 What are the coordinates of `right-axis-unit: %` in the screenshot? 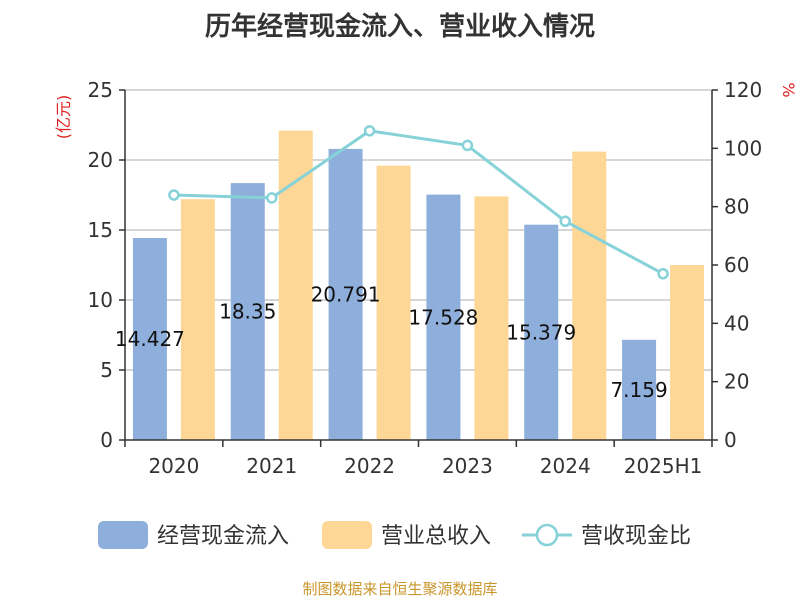 It's located at (788, 89).